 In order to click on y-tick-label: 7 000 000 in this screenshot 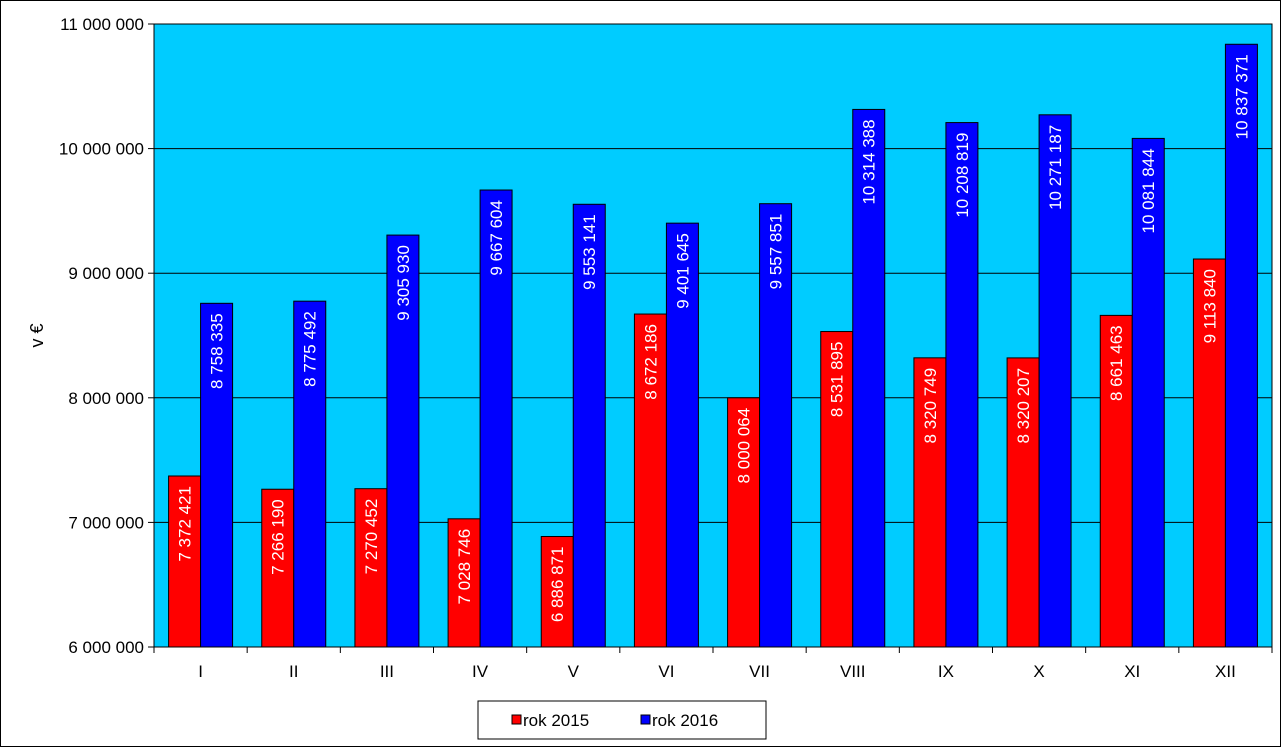, I will do `click(106, 522)`.